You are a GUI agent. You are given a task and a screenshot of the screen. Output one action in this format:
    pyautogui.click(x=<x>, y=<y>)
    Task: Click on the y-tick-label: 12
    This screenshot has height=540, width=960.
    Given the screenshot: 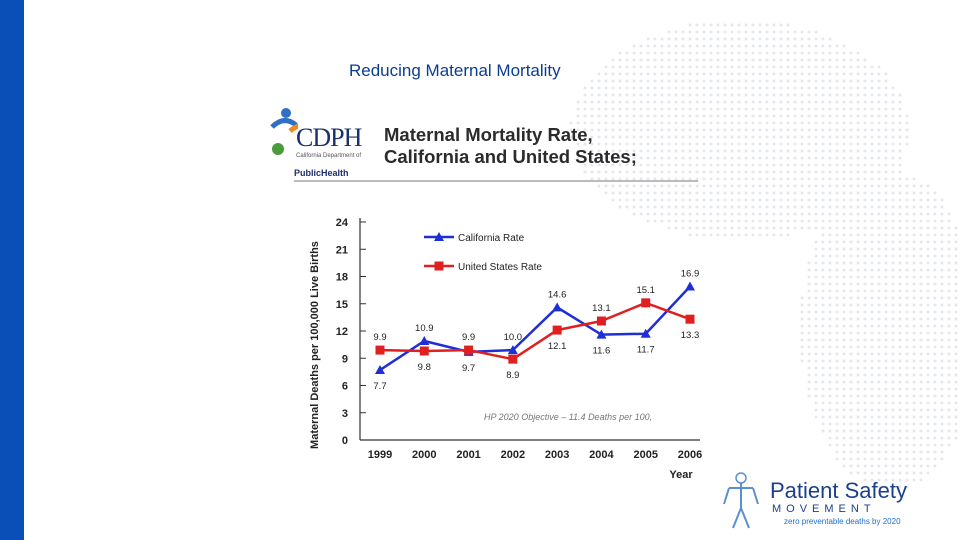 What is the action you would take?
    pyautogui.click(x=342, y=332)
    